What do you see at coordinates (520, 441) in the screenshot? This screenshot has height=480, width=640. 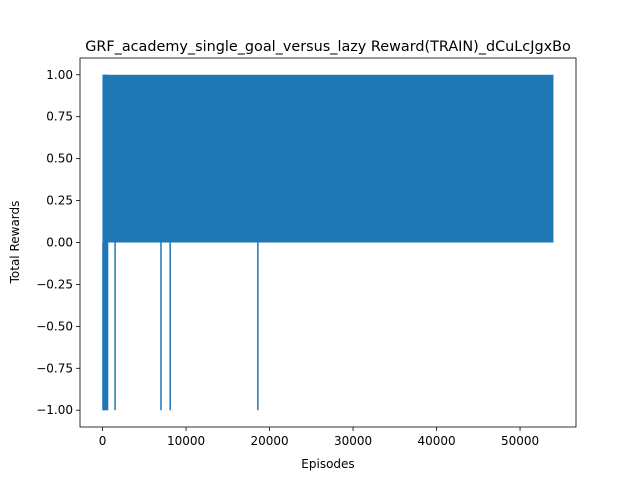 I see `x-tick-label: 50000` at bounding box center [520, 441].